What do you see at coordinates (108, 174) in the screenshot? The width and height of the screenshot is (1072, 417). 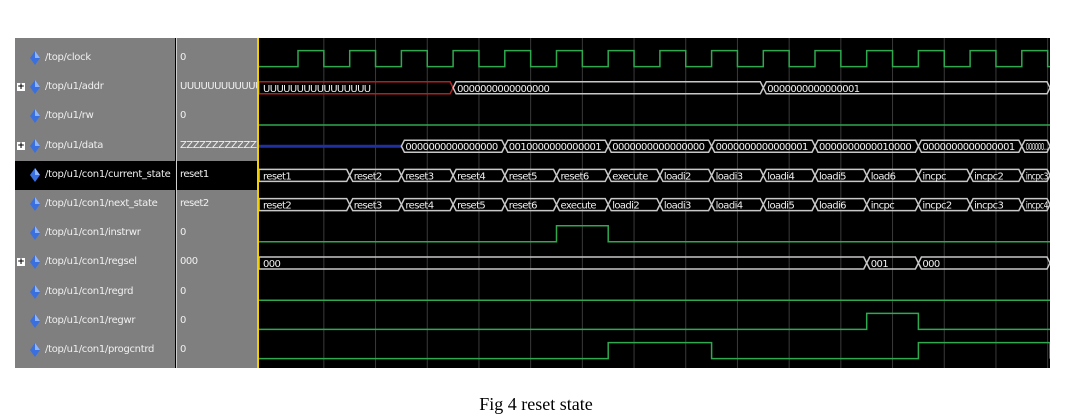 I see `signal-name: /top/u1/con1/current_state` at bounding box center [108, 174].